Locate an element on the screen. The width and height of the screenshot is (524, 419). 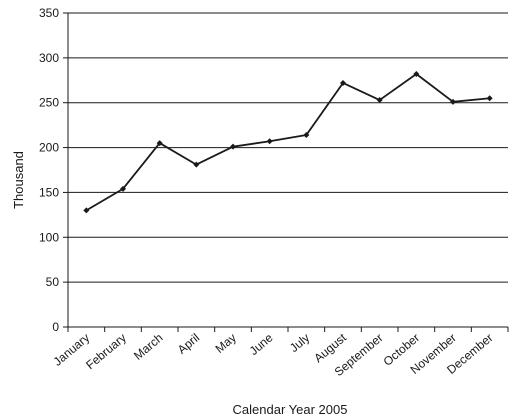
x-tick-label-may: May is located at coordinates (226, 343).